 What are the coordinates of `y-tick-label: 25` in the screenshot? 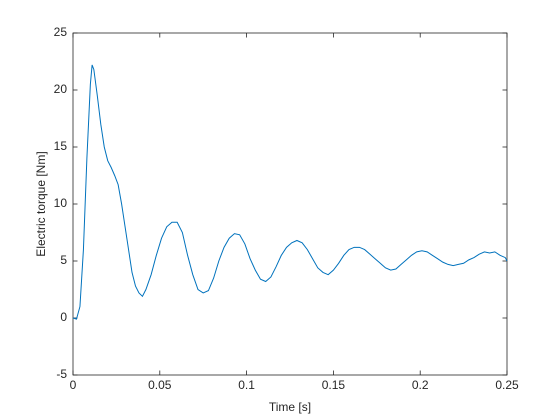 It's located at (61, 32).